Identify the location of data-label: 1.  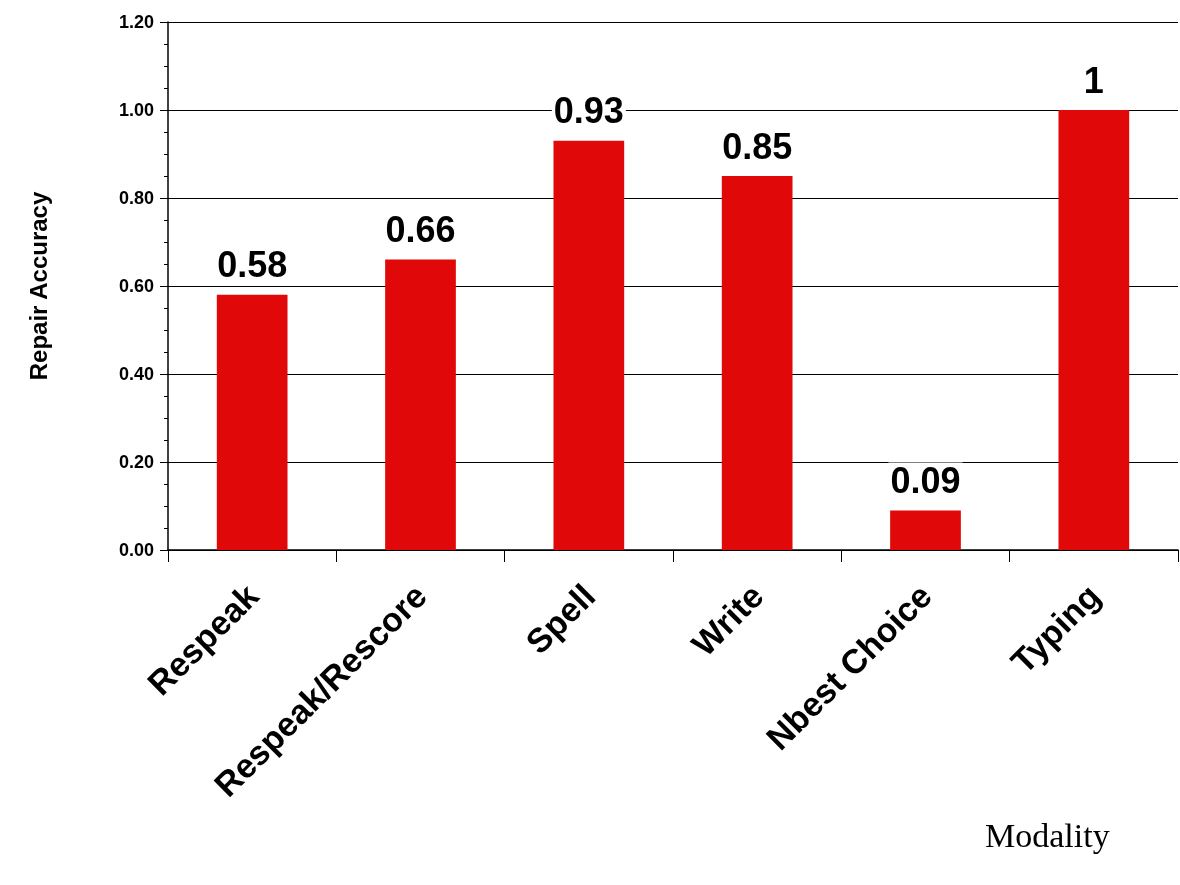
(1093, 80).